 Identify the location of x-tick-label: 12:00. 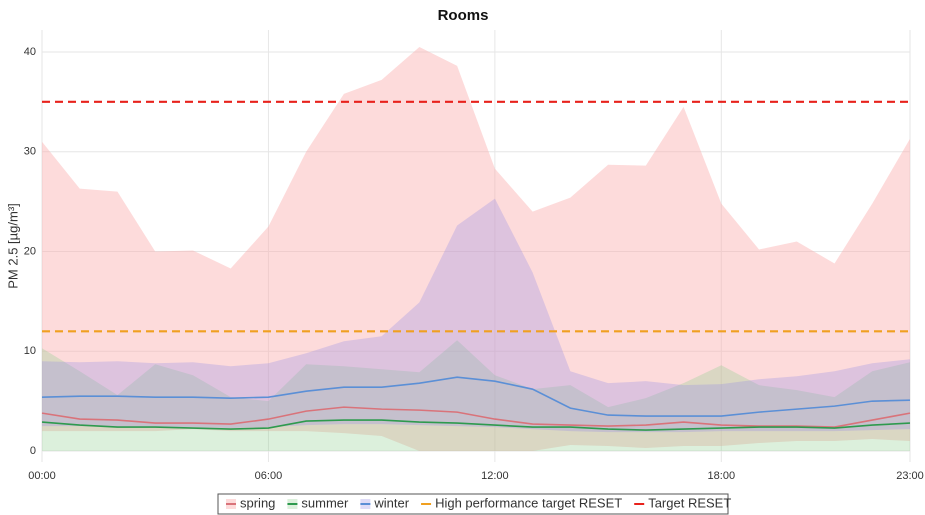
(495, 476).